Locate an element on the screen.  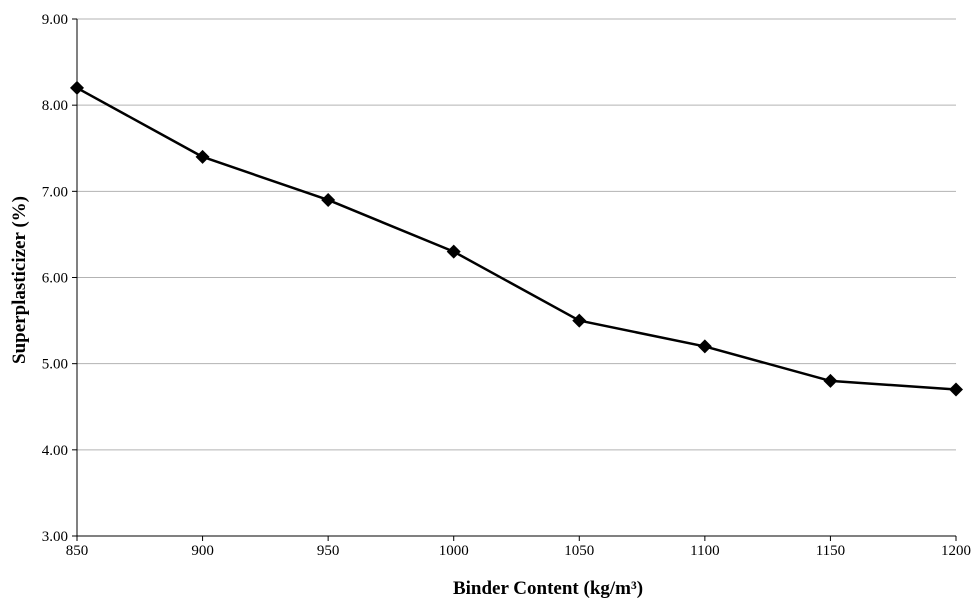
y-tick-label: 8.00 is located at coordinates (55, 106).